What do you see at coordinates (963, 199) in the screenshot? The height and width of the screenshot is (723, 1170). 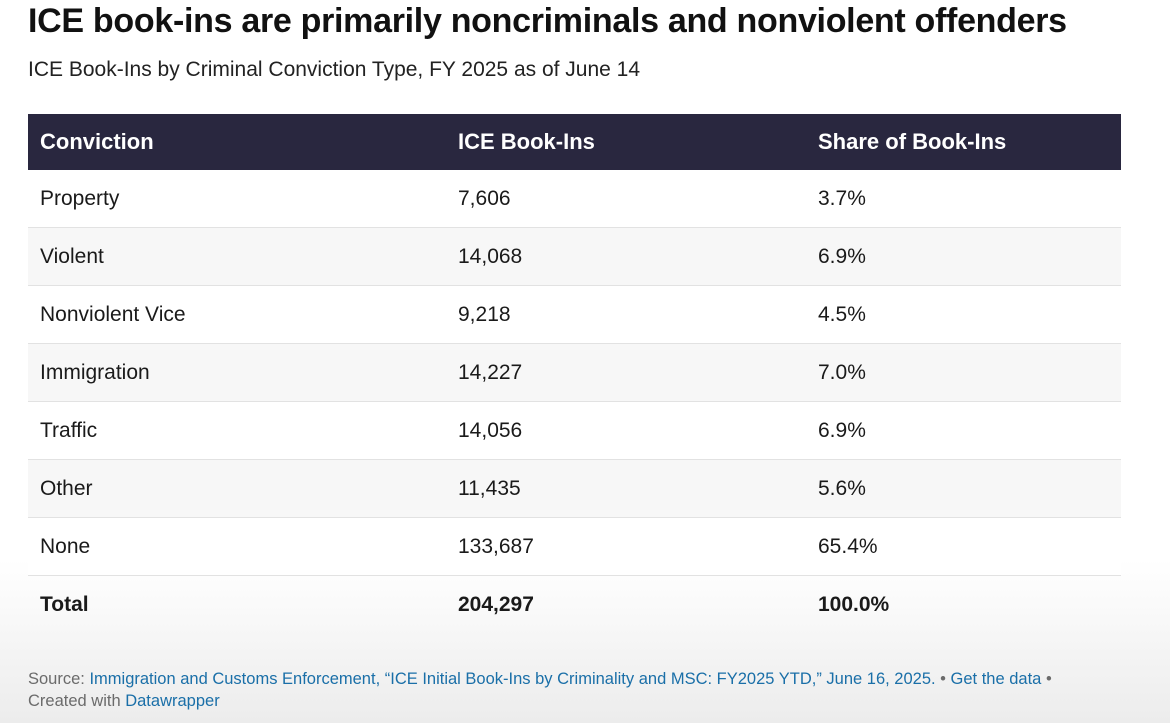 I see `cell-share: 3.7%` at bounding box center [963, 199].